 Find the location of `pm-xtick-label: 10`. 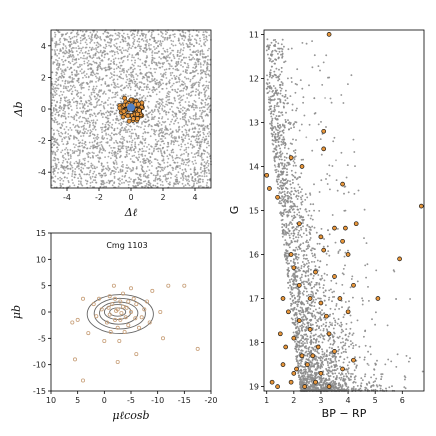

pm-xtick-label: 10 is located at coordinates (51, 400).